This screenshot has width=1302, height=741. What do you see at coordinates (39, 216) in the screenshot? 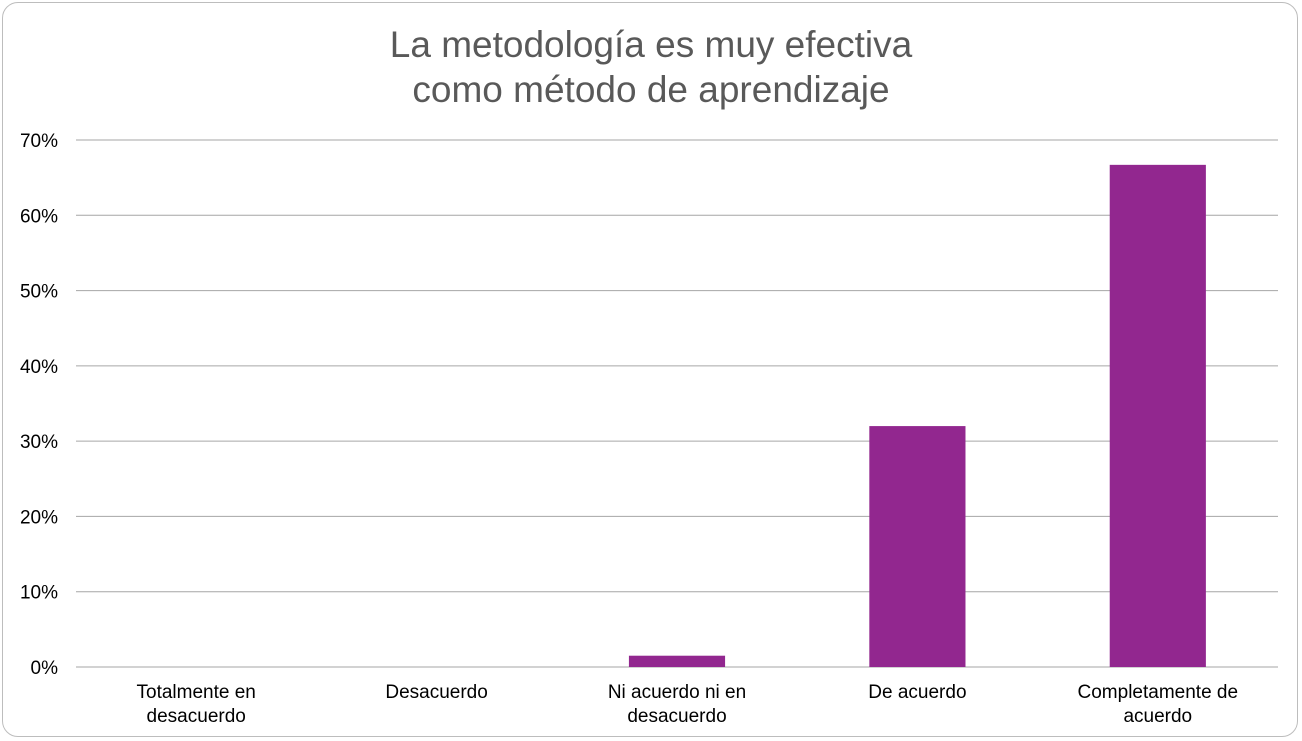
I see `y-tick-label: 60%` at bounding box center [39, 216].